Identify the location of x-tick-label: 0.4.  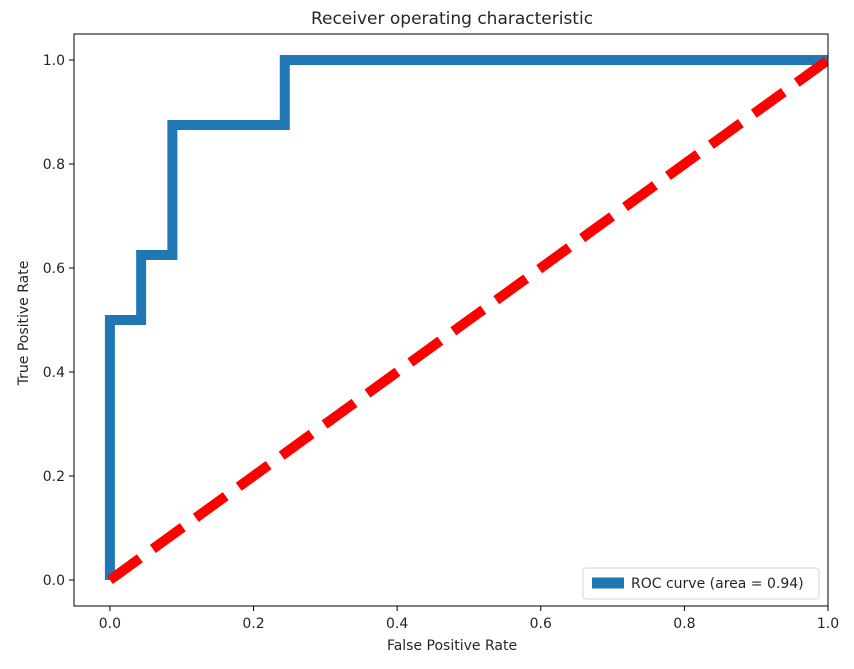
(397, 624).